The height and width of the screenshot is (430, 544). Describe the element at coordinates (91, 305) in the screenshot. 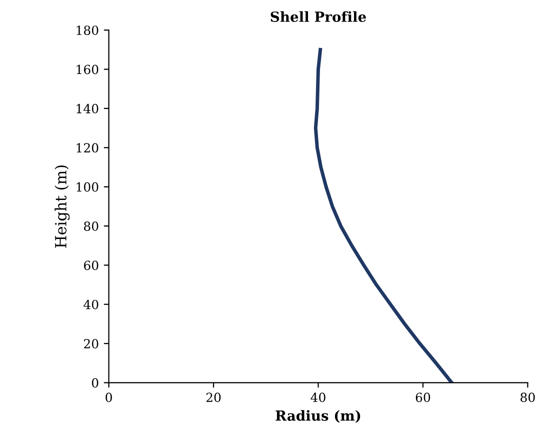

I see `y-tick-label: 40` at that location.